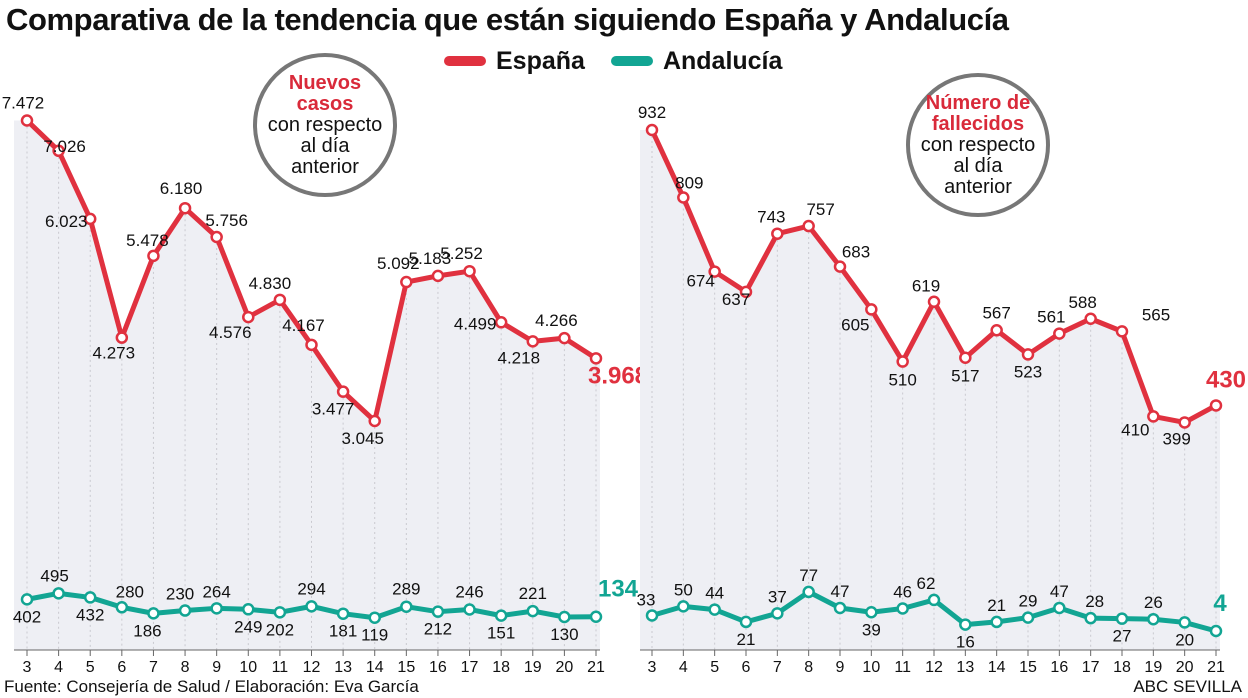 This screenshot has height=698, width=1248. I want to click on data-label-espana: 932, so click(652, 112).